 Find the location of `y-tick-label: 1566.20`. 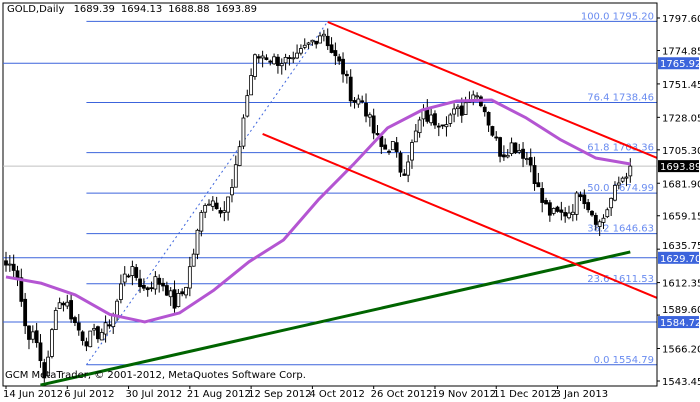

y-tick-label: 1566.20 is located at coordinates (681, 350).